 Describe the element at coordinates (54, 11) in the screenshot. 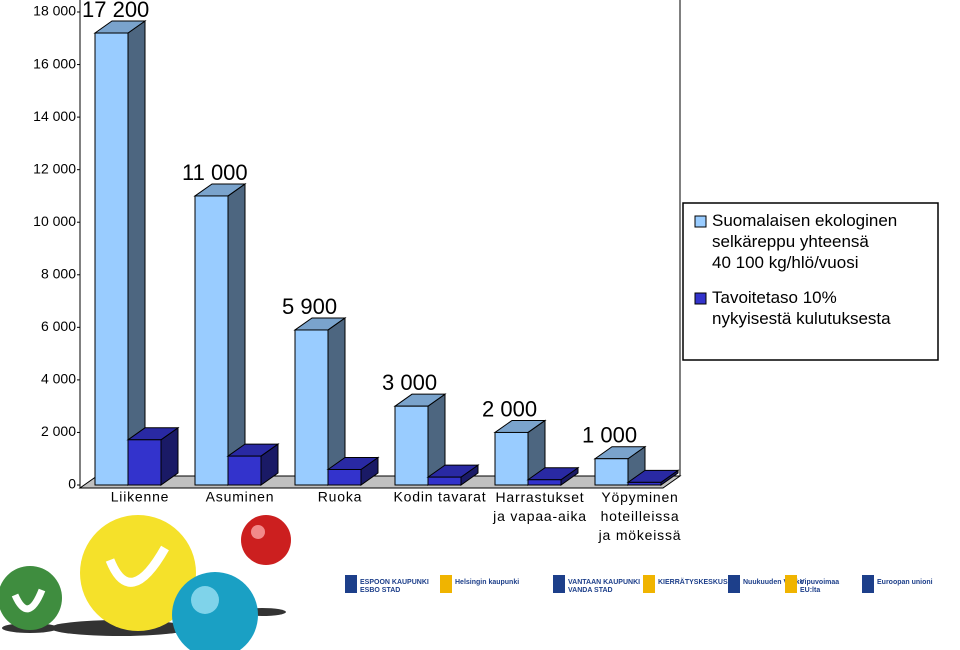

I see `y-tick-label: 18 000` at that location.